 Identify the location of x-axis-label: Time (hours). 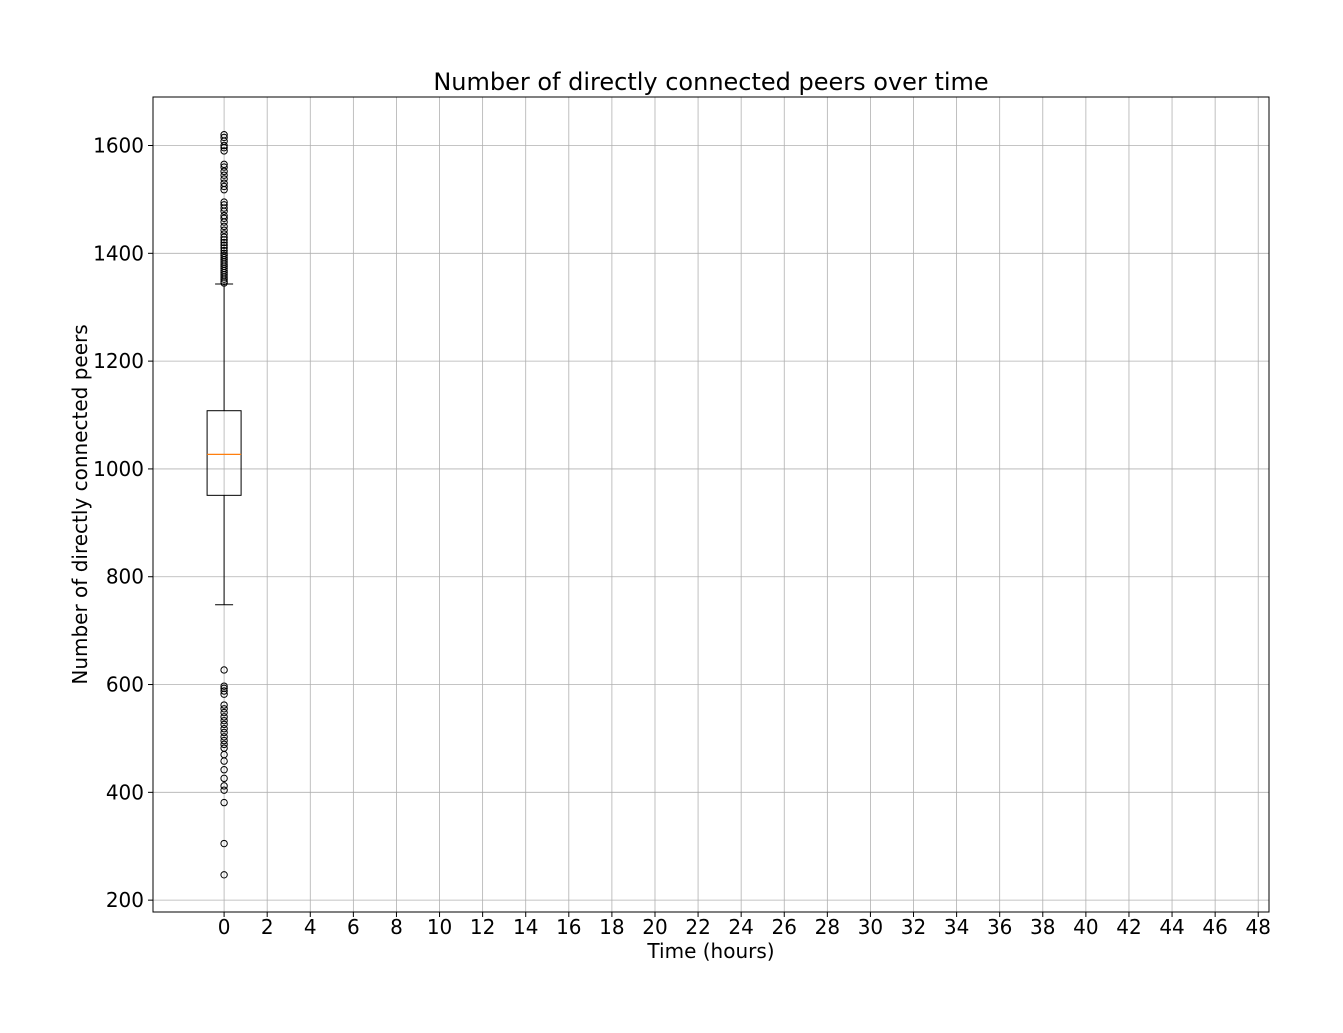
(710, 951).